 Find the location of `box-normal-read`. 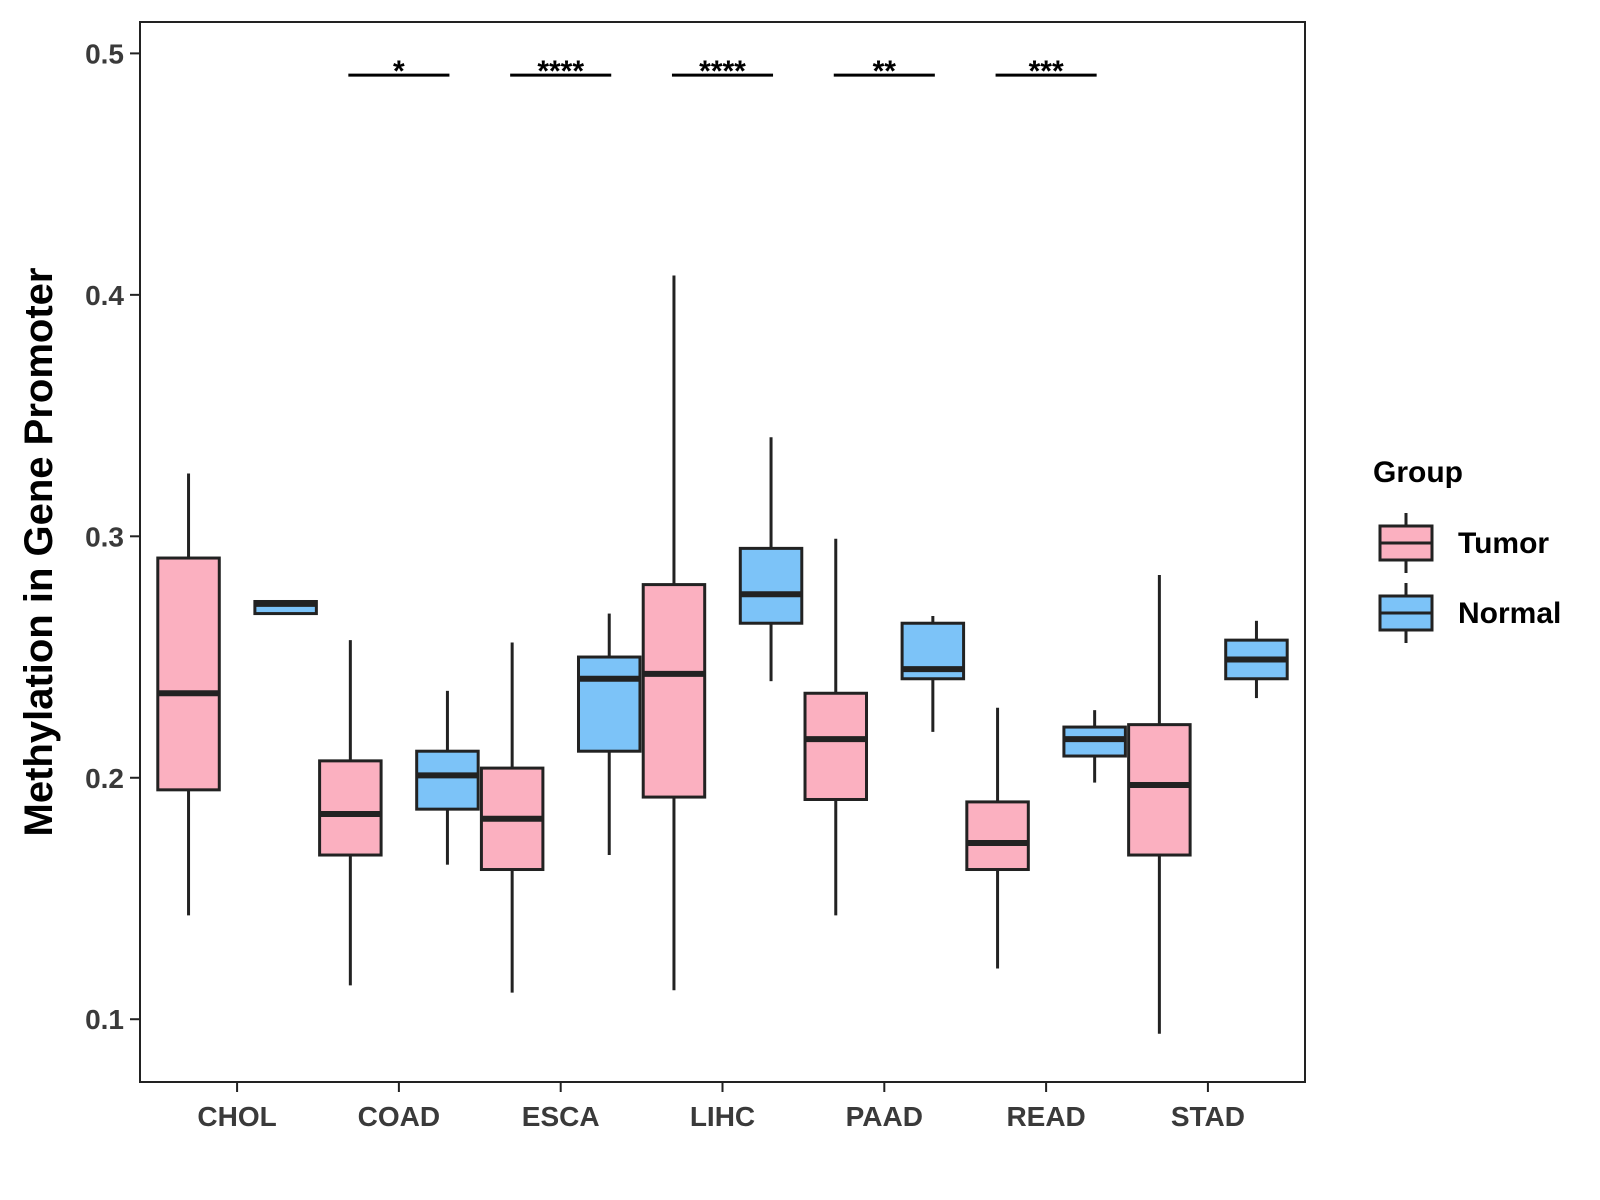

box-normal-read is located at coordinates (1094, 746).